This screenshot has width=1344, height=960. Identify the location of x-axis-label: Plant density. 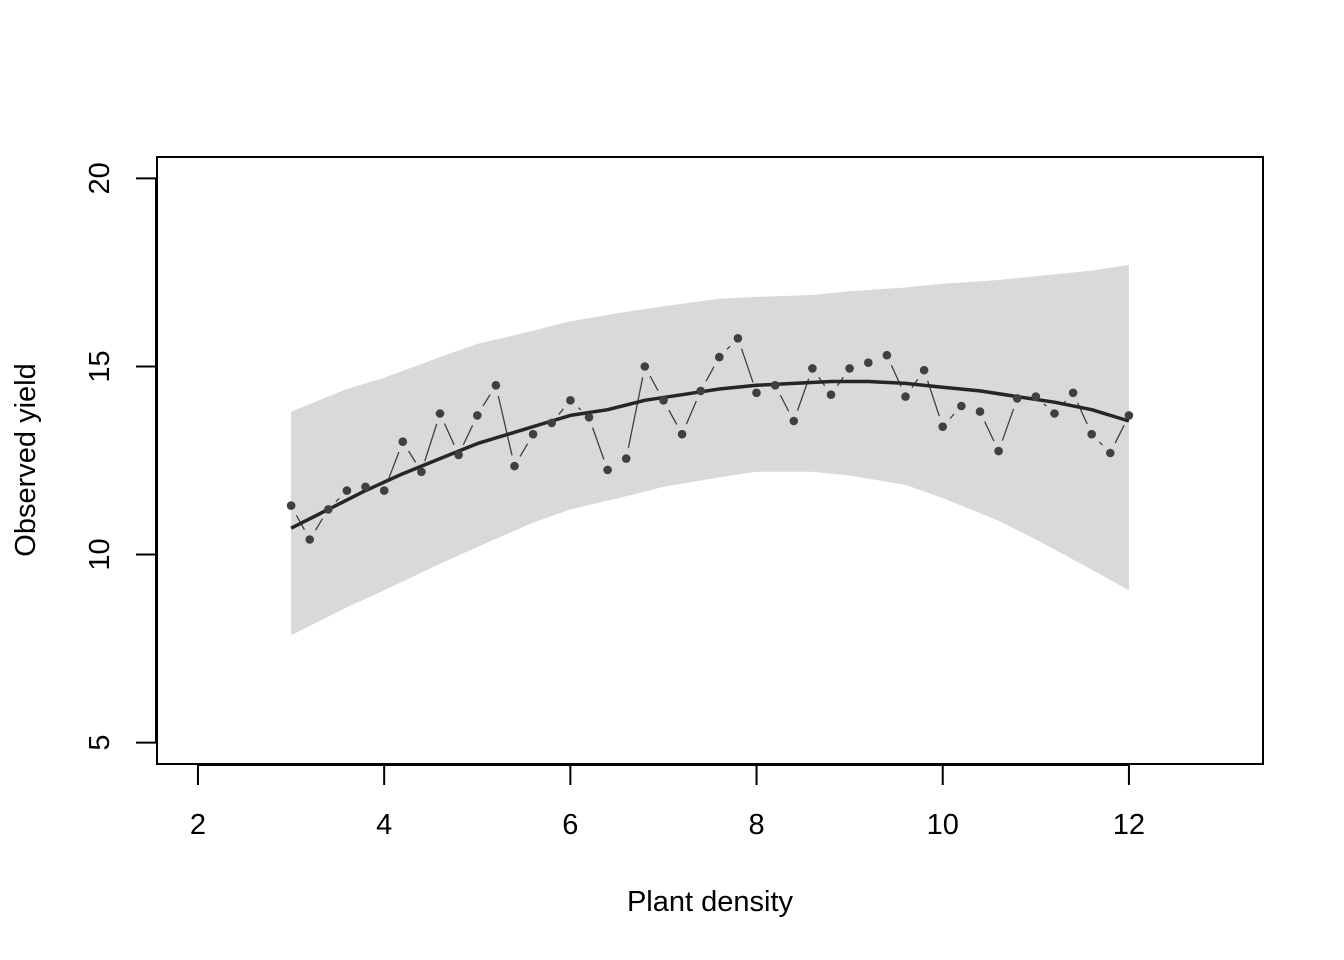
(710, 902).